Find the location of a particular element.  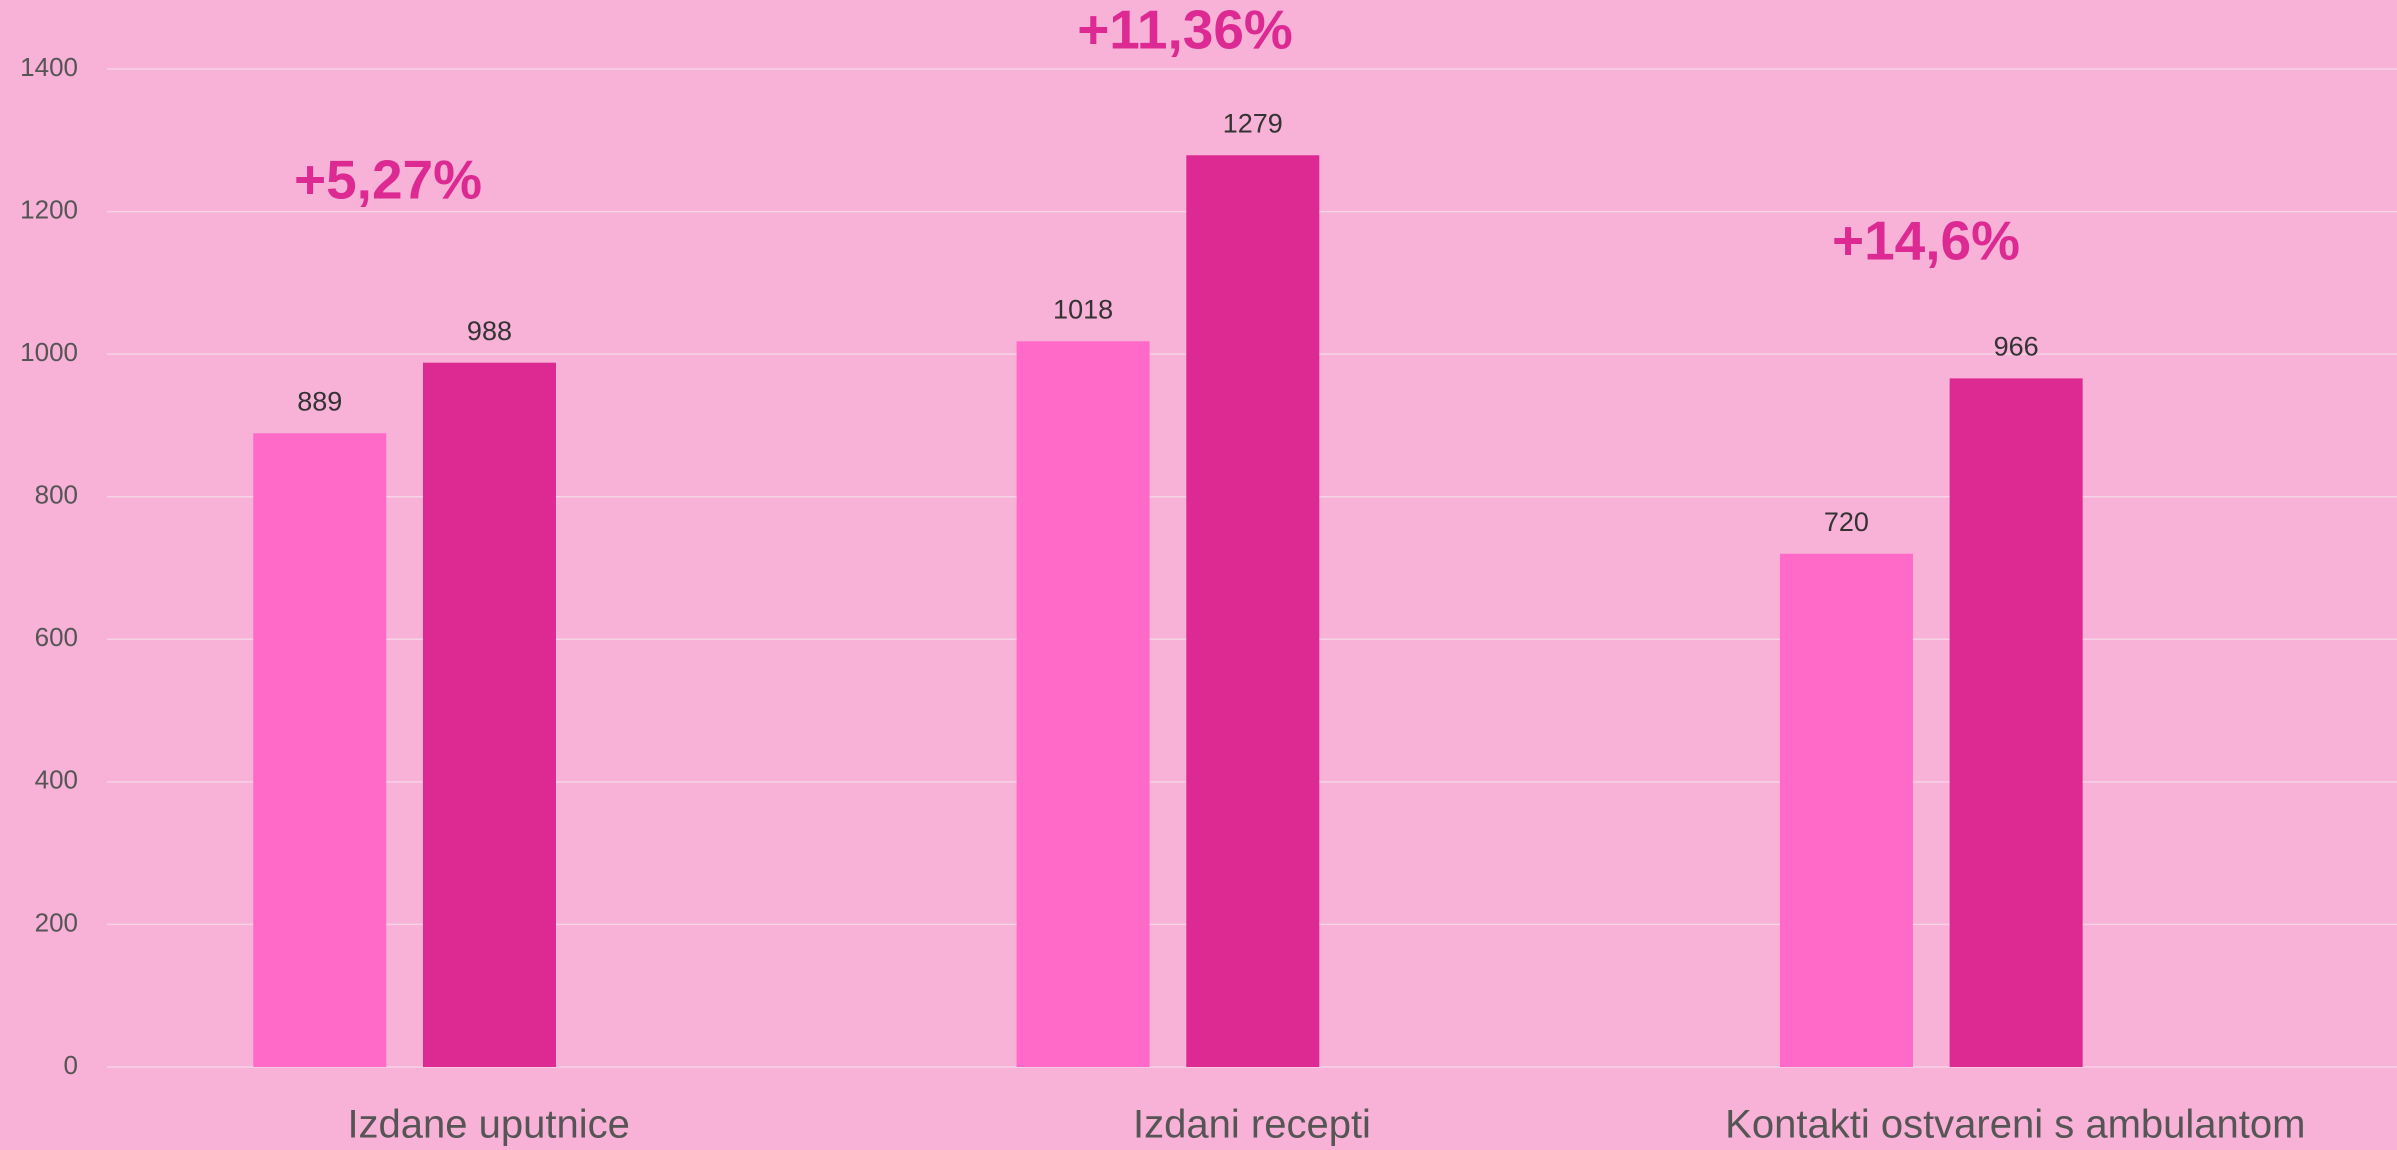

annotation: +14,6% is located at coordinates (1926, 241).